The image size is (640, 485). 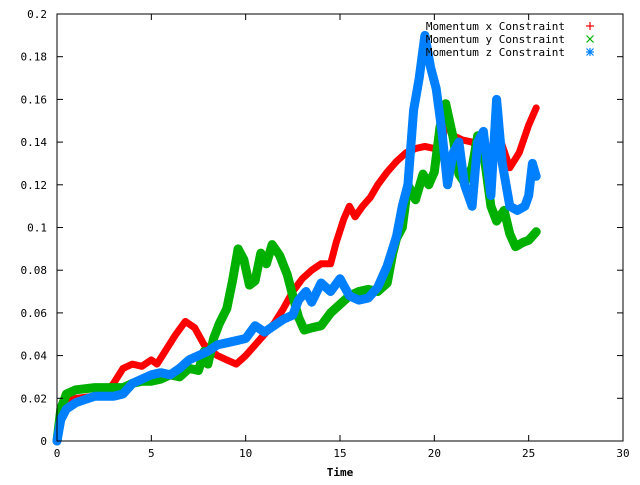 What do you see at coordinates (434, 453) in the screenshot?
I see `x-tick-label: 20` at bounding box center [434, 453].